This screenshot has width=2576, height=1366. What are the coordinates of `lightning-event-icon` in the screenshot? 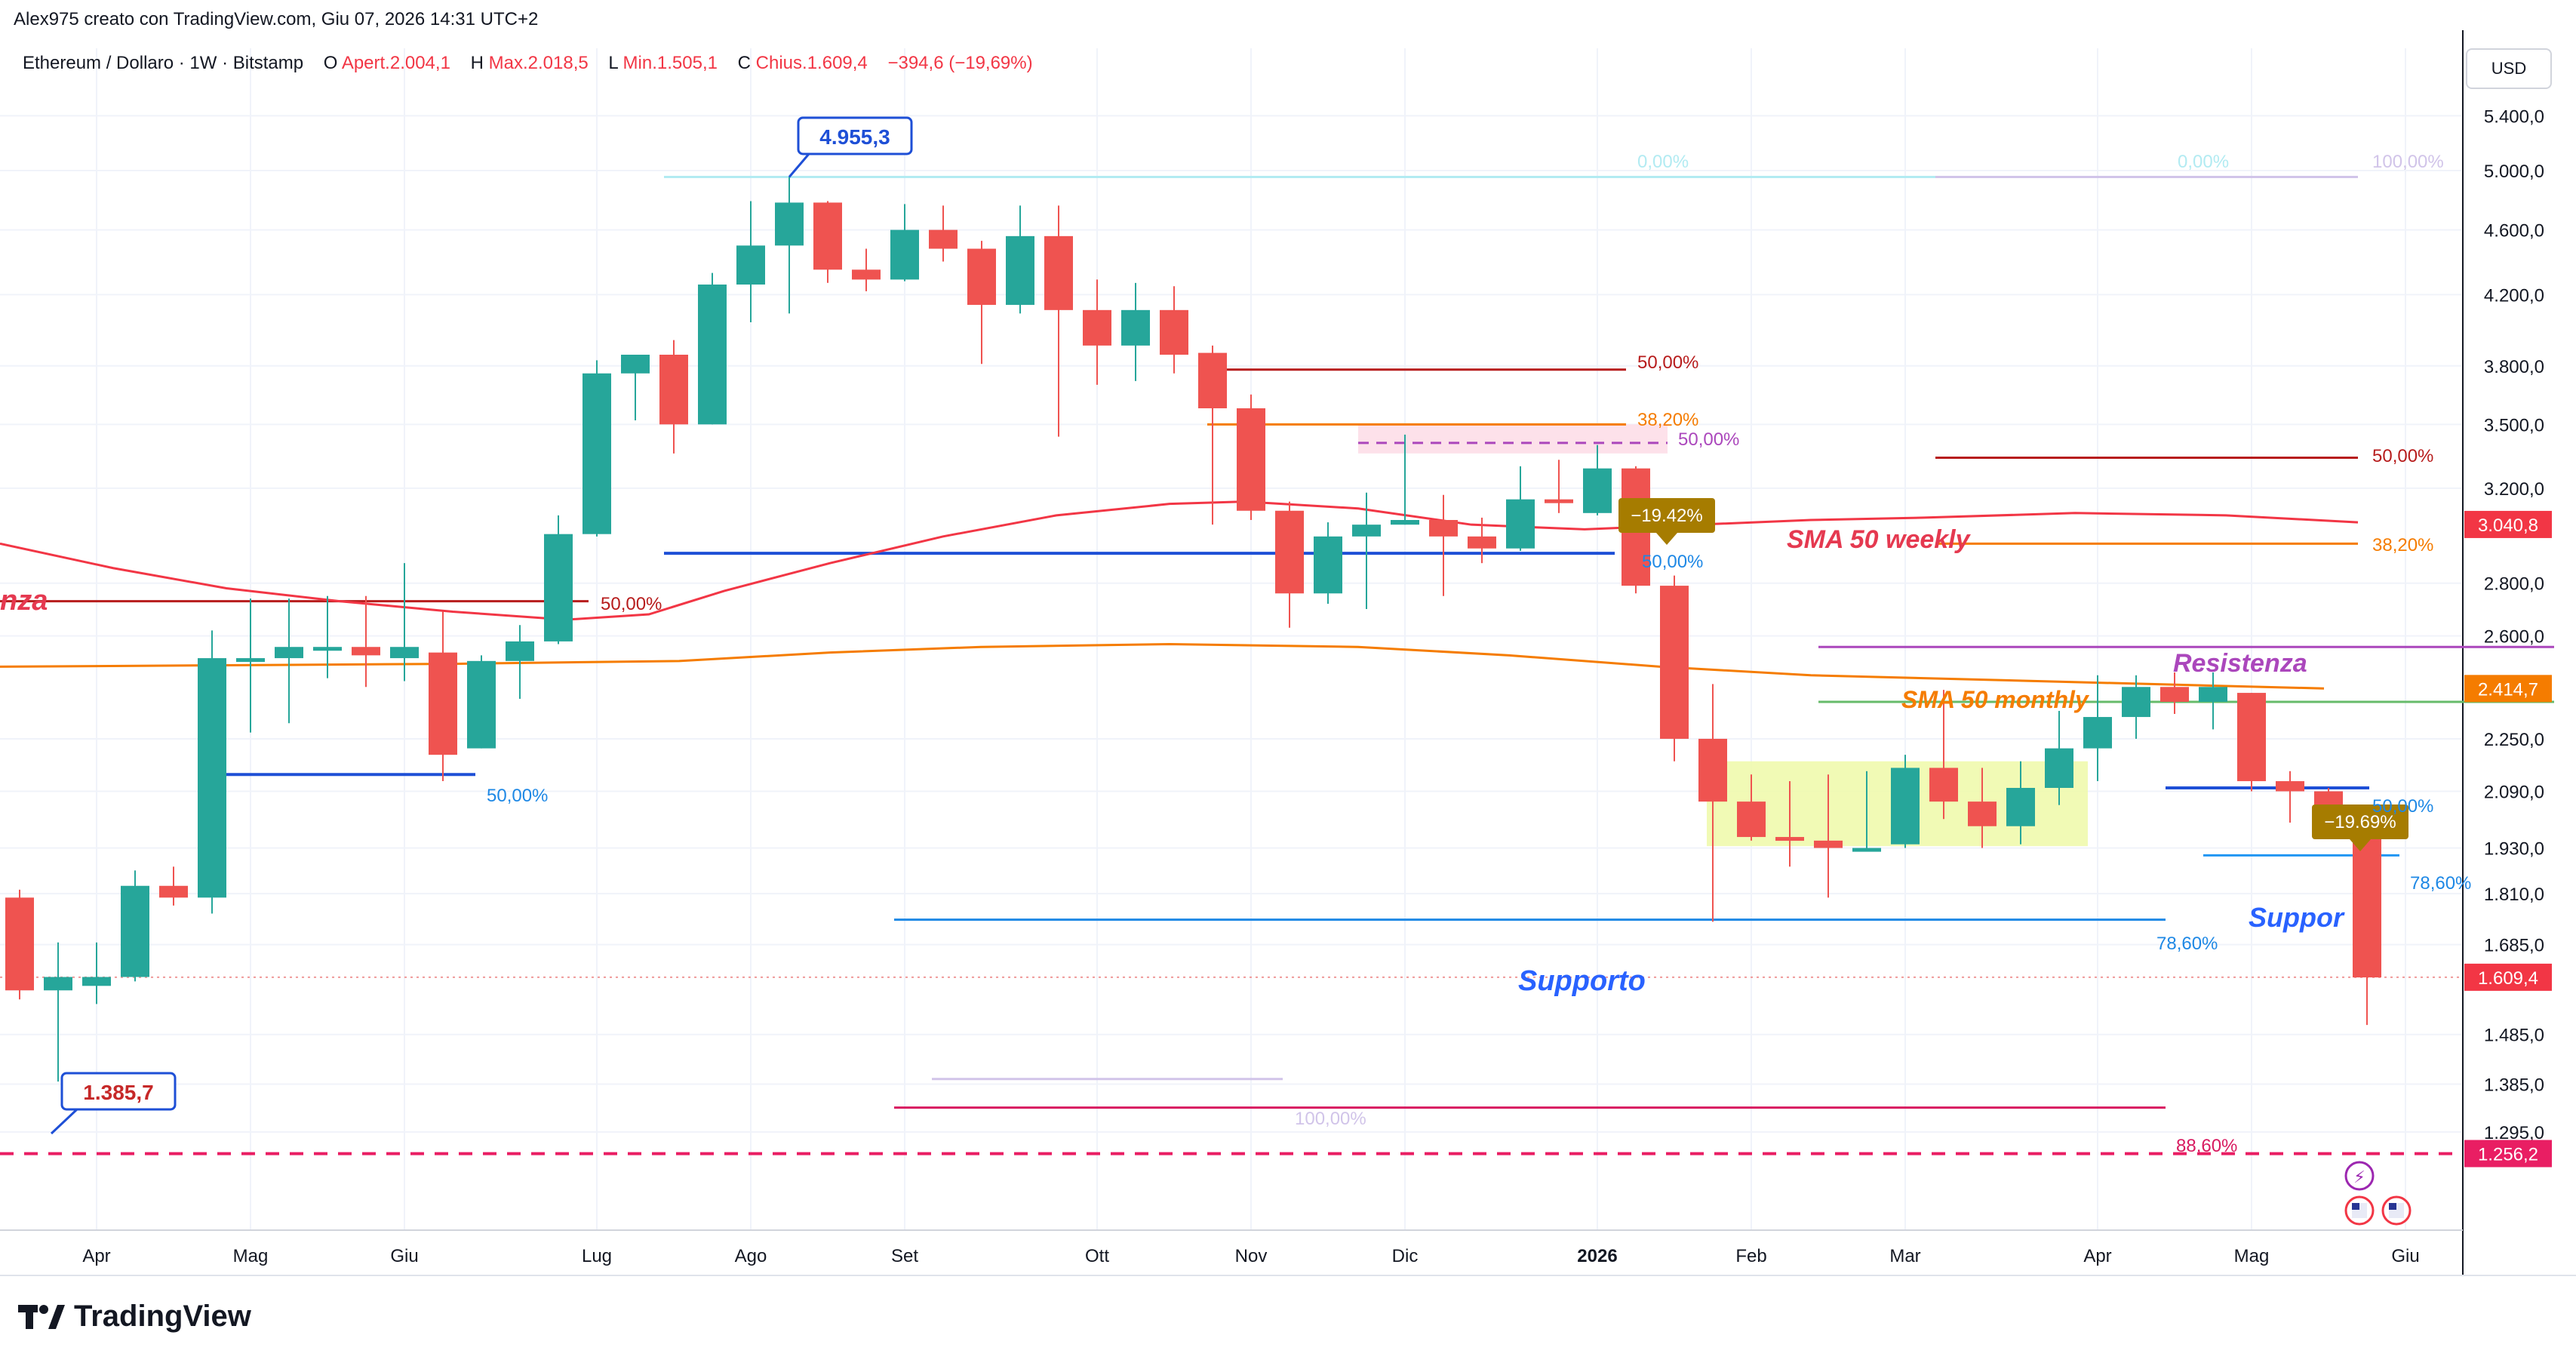 It's located at (2359, 1176).